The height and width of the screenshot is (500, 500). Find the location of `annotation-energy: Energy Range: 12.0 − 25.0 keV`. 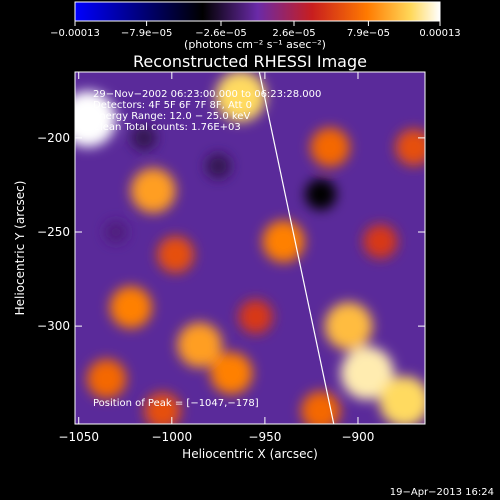

annotation-energy: Energy Range: 12.0 − 25.0 keV is located at coordinates (171, 116).